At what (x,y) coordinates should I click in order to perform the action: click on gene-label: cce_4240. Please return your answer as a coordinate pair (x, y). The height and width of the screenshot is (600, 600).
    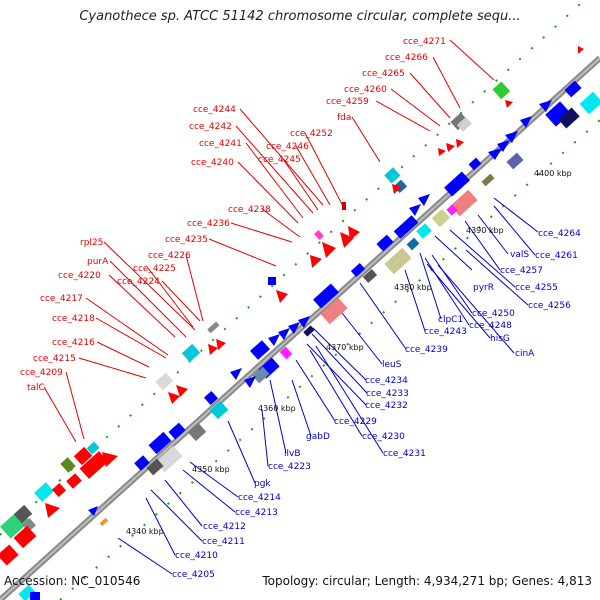
    Looking at the image, I should click on (212, 163).